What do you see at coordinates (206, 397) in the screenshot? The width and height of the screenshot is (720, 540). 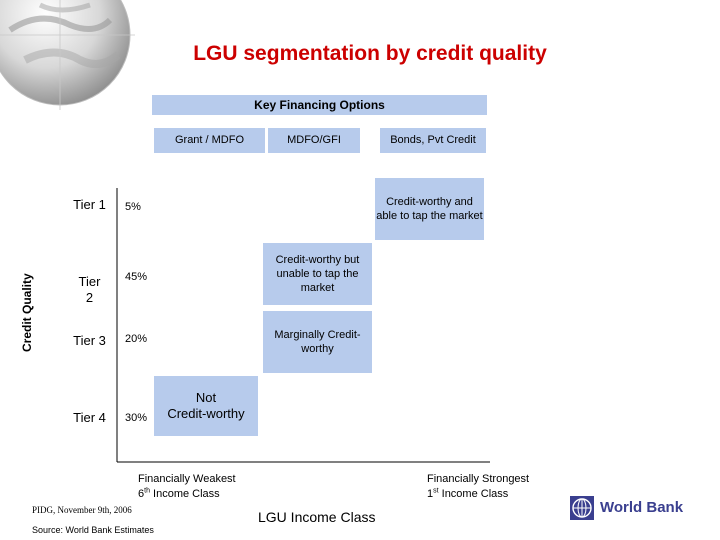 I see `tier-4-description-line1: Not` at bounding box center [206, 397].